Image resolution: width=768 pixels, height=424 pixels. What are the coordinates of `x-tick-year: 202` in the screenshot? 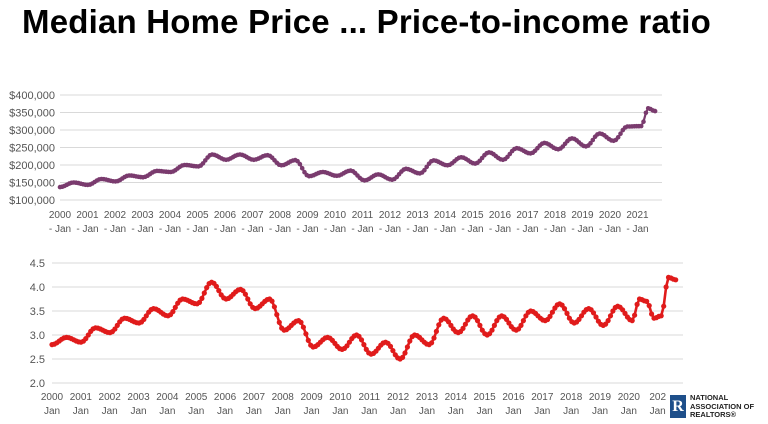 It's located at (657, 397).